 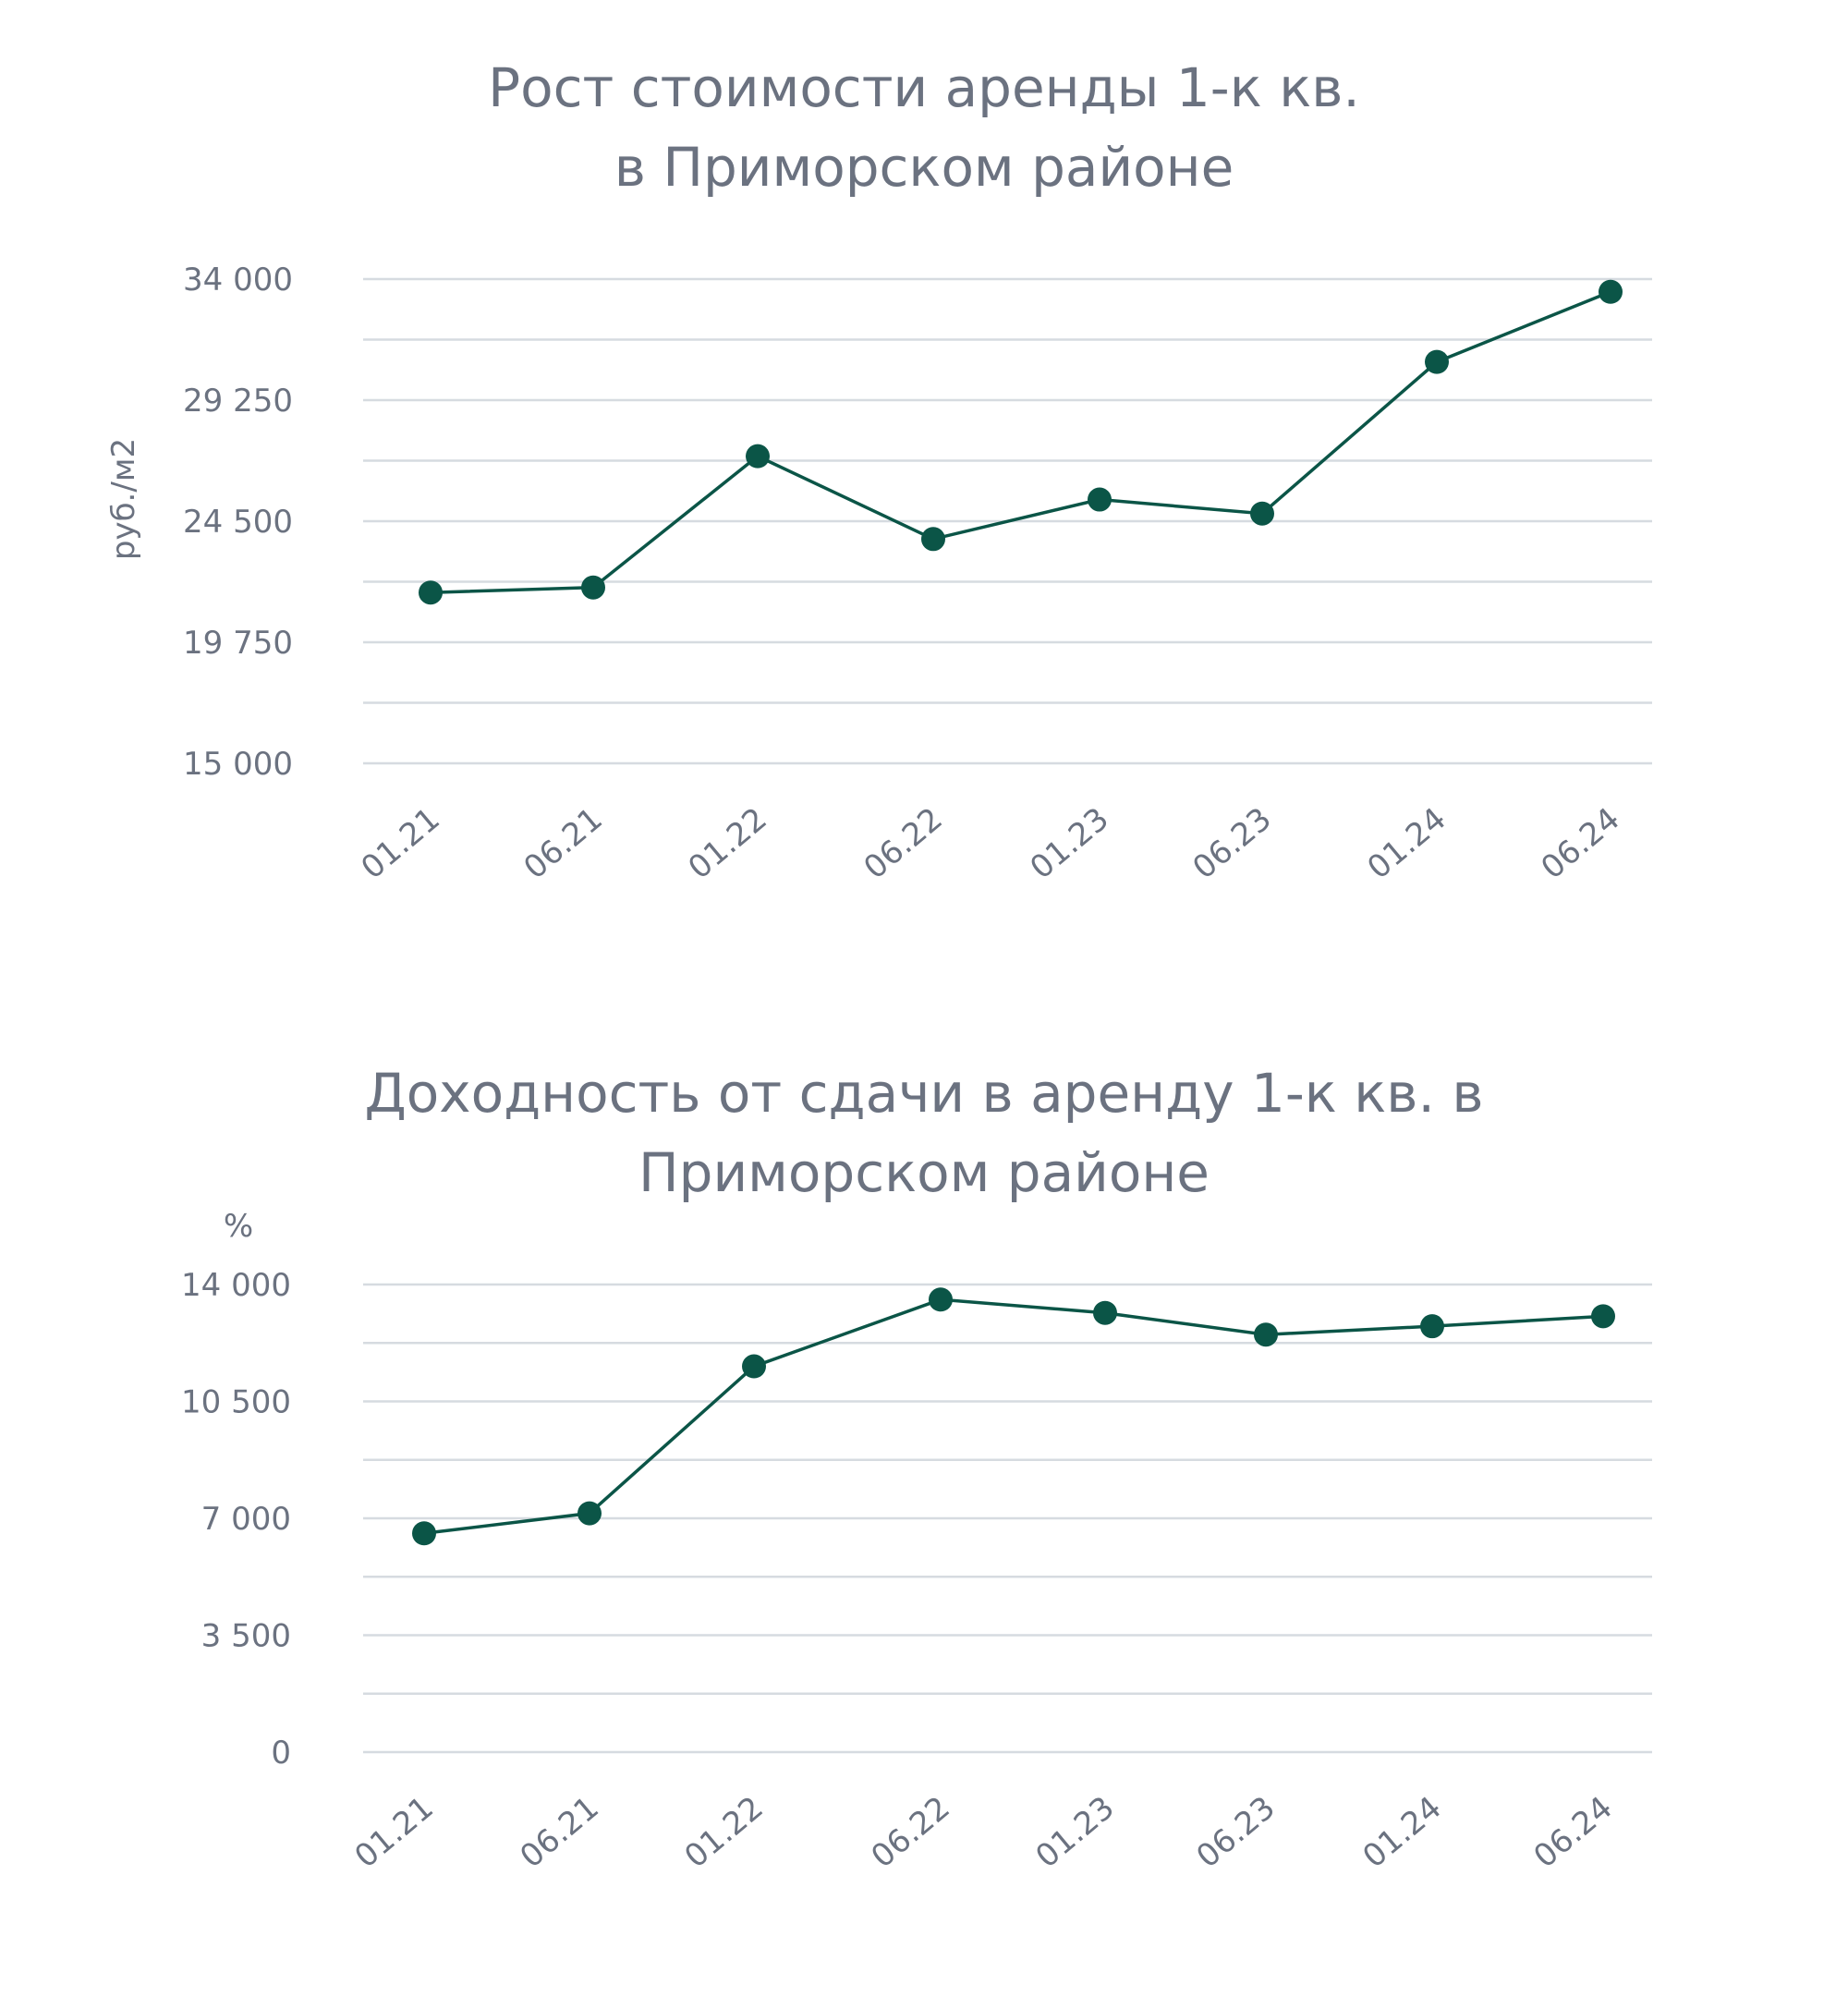 I want to click on y-tick-label: 7 000, so click(x=246, y=1519).